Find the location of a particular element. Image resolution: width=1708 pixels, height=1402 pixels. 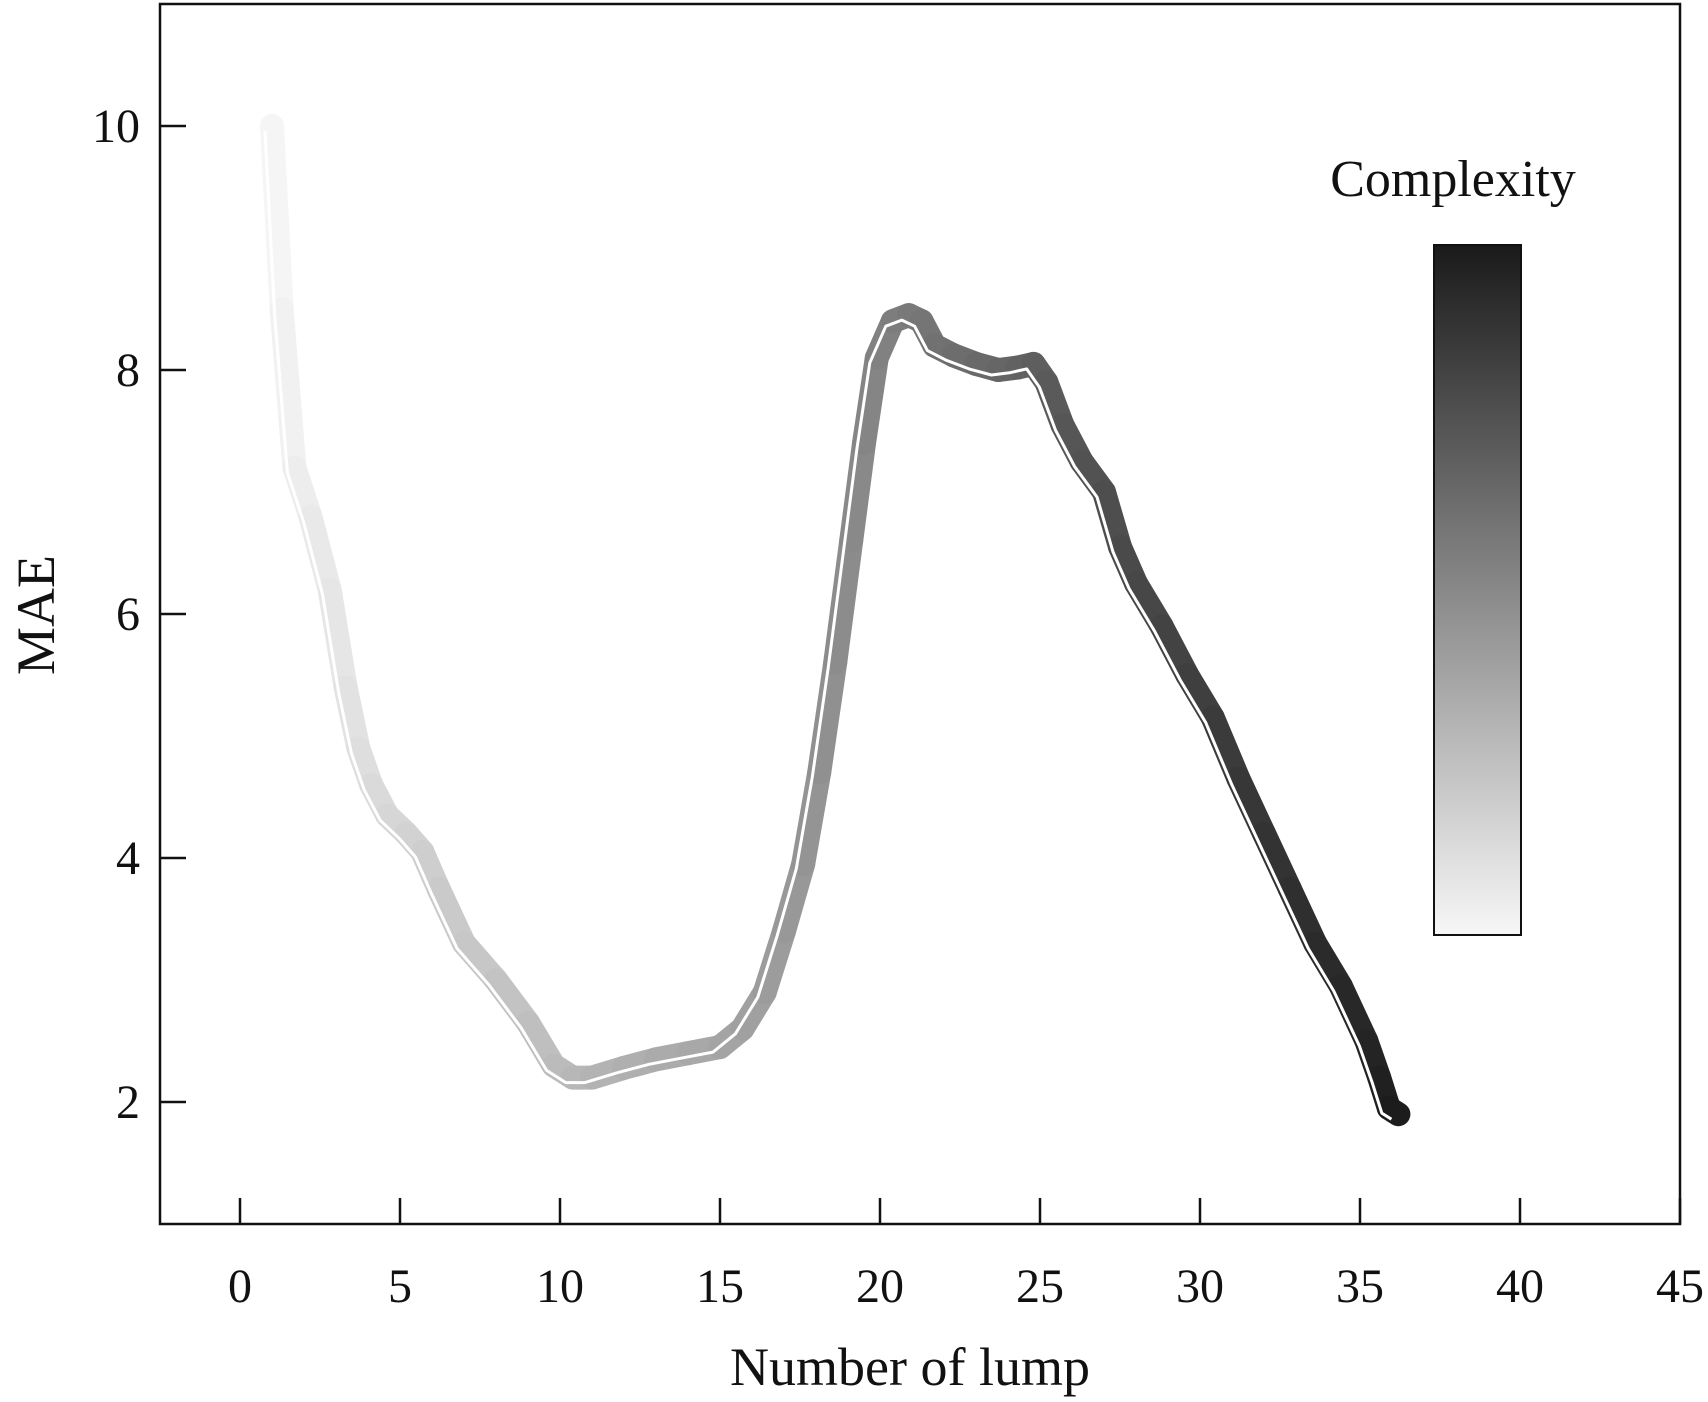

colorbar is located at coordinates (1477, 590).